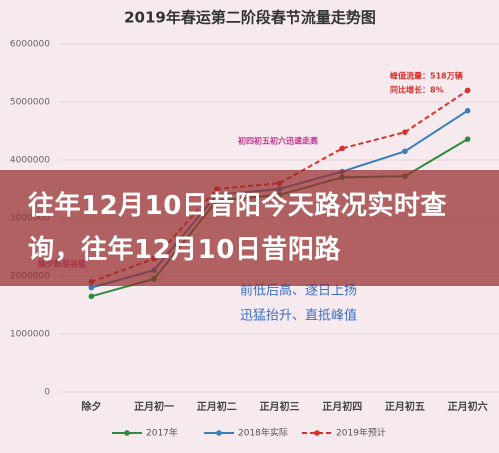 This screenshot has width=499, height=453. I want to click on x-tick-label: 正月初五, so click(405, 406).